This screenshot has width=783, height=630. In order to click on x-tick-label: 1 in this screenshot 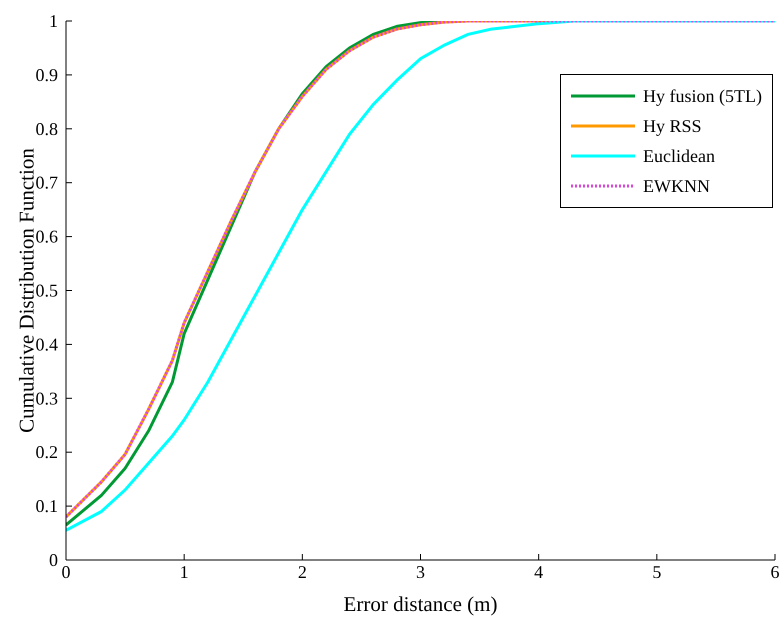, I will do `click(184, 572)`.